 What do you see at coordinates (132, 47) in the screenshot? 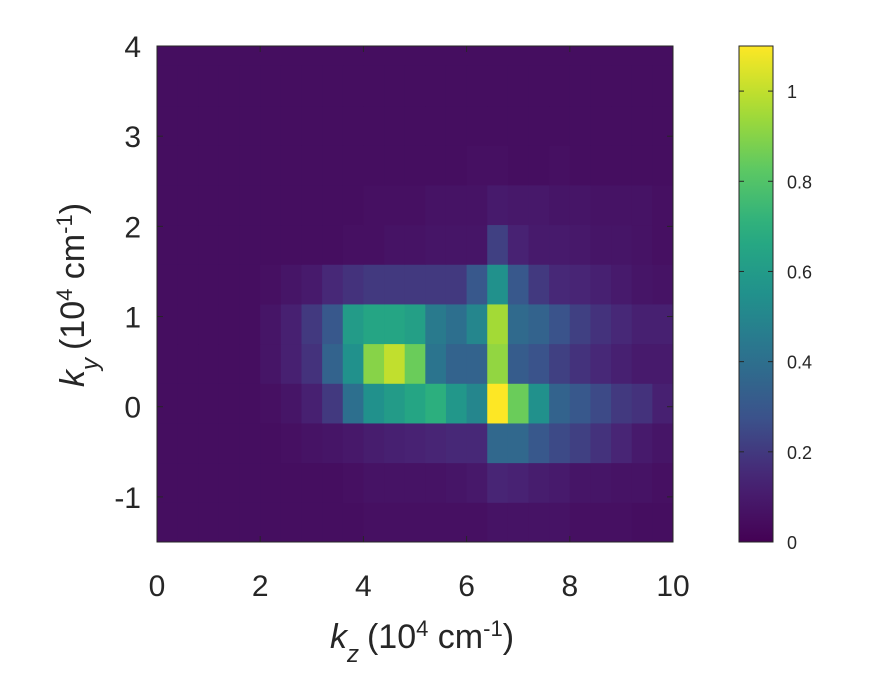
I see `y-tick-label: 4` at bounding box center [132, 47].